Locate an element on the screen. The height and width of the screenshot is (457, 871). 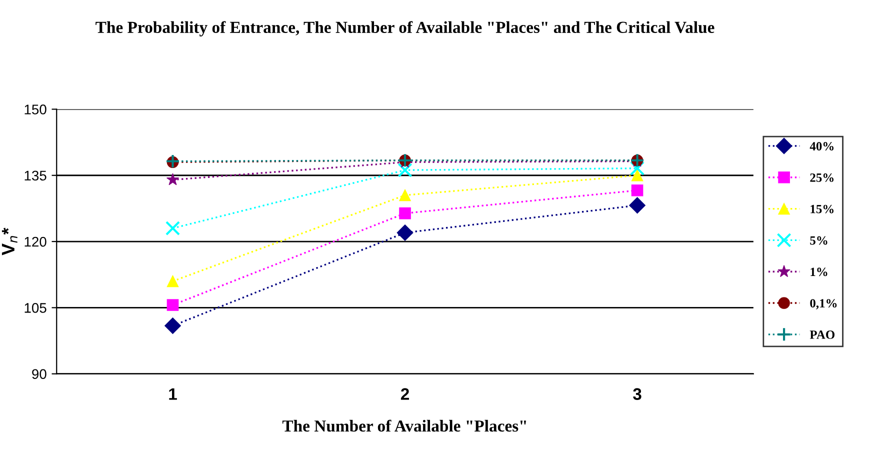
x-tick-label: 3 is located at coordinates (637, 394).